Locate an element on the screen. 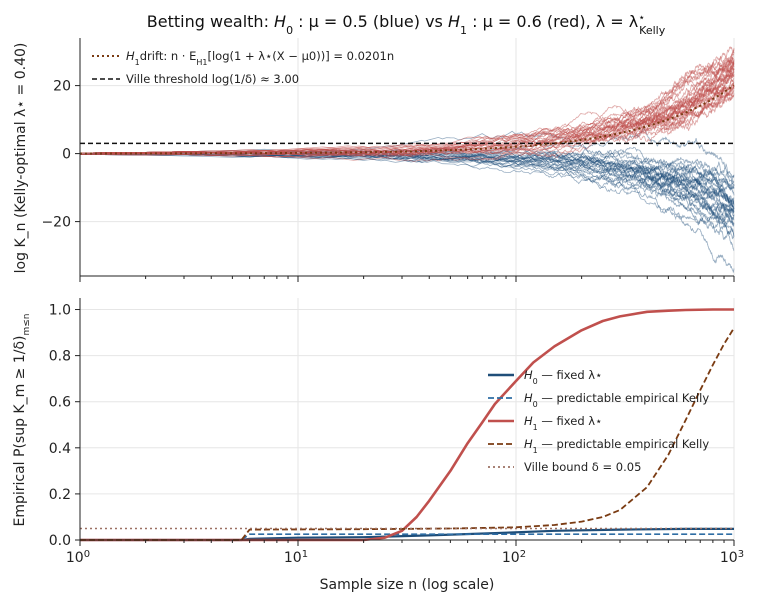 The height and width of the screenshot is (605, 758). y-tick-label: 0.6 is located at coordinates (60, 403).